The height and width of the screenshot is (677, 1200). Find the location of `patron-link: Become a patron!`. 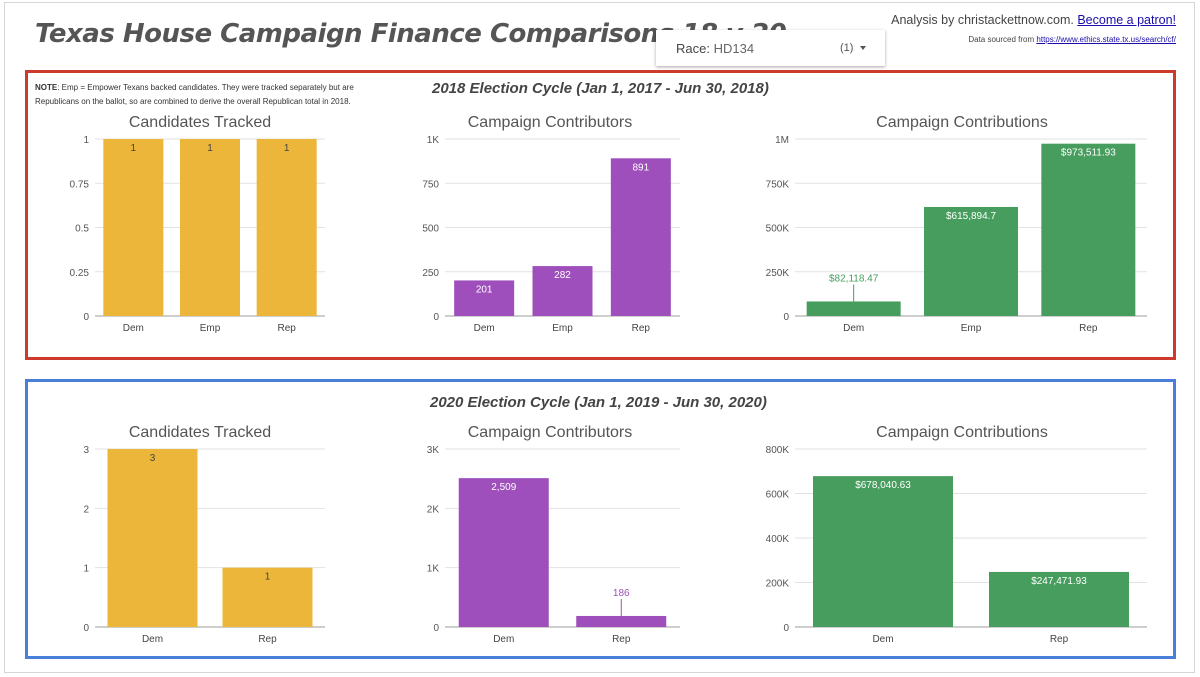

patron-link: Become a patron! is located at coordinates (1126, 20).